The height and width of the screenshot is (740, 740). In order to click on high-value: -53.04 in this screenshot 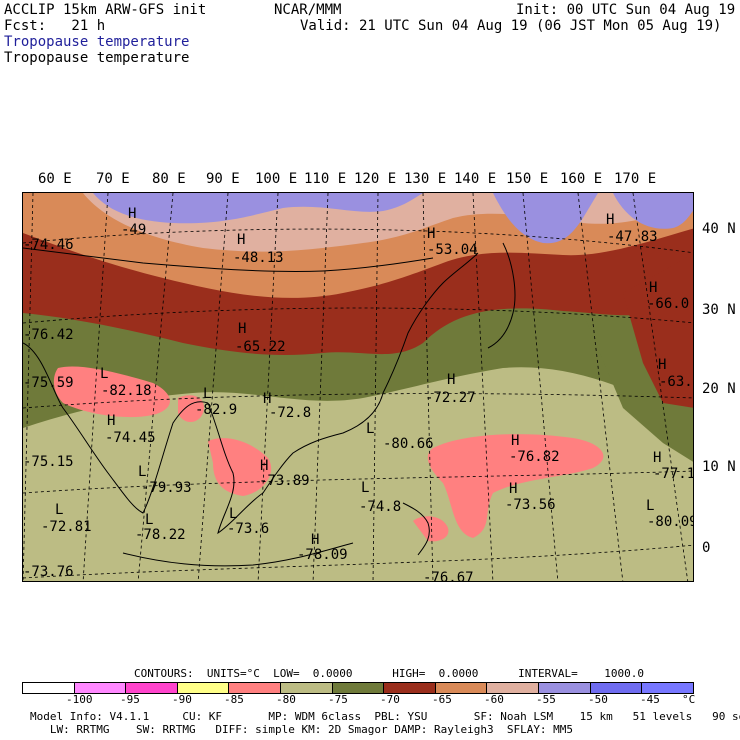, I will do `click(452, 250)`.